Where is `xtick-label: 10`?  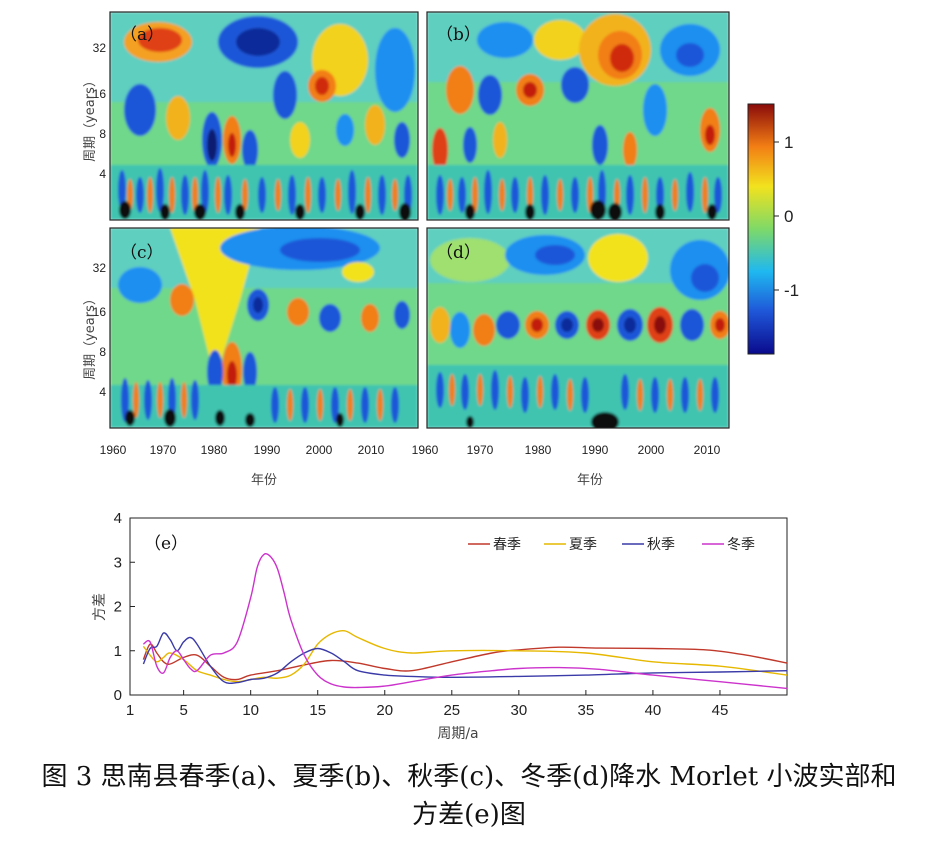
xtick-label: 10 is located at coordinates (250, 710).